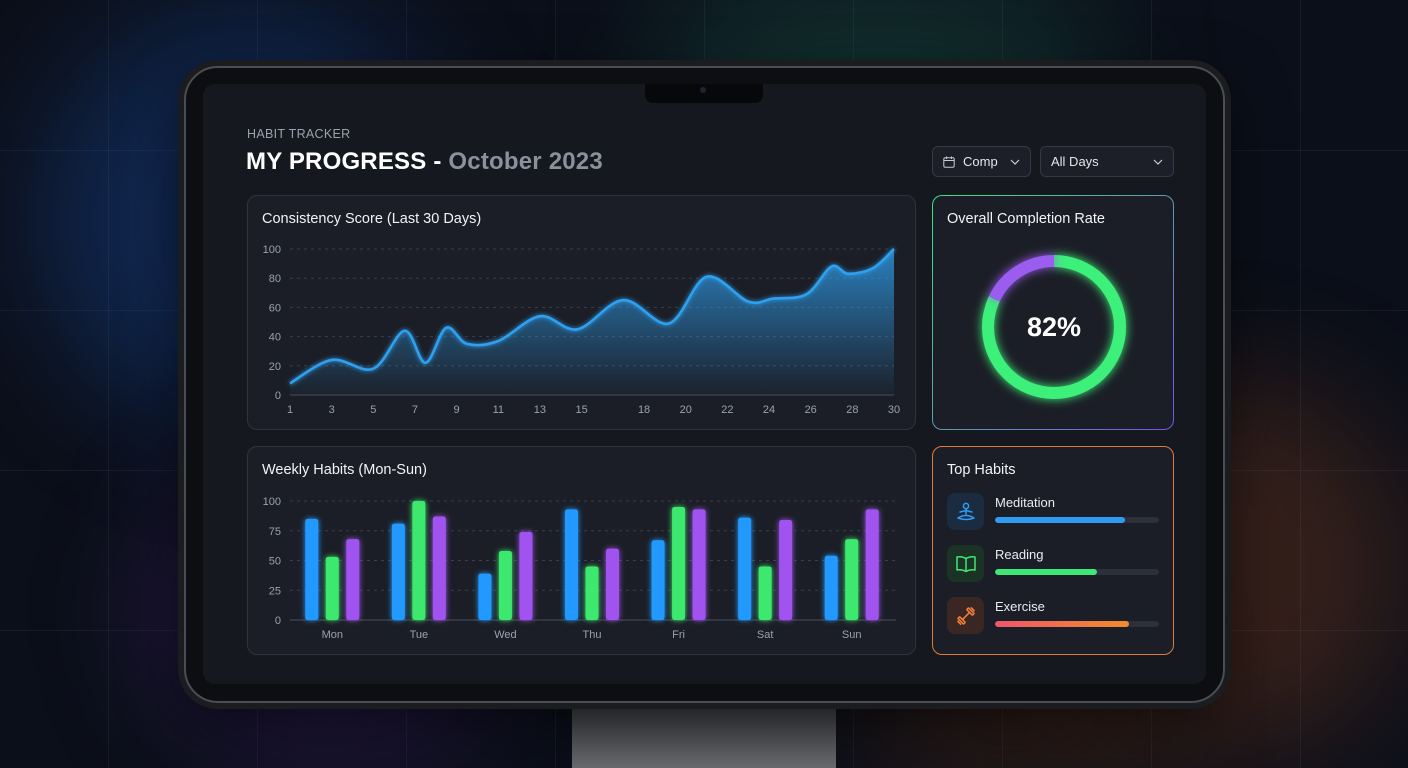 This screenshot has width=1408, height=768. What do you see at coordinates (275, 591) in the screenshot?
I see `y-tick-label: 25` at bounding box center [275, 591].